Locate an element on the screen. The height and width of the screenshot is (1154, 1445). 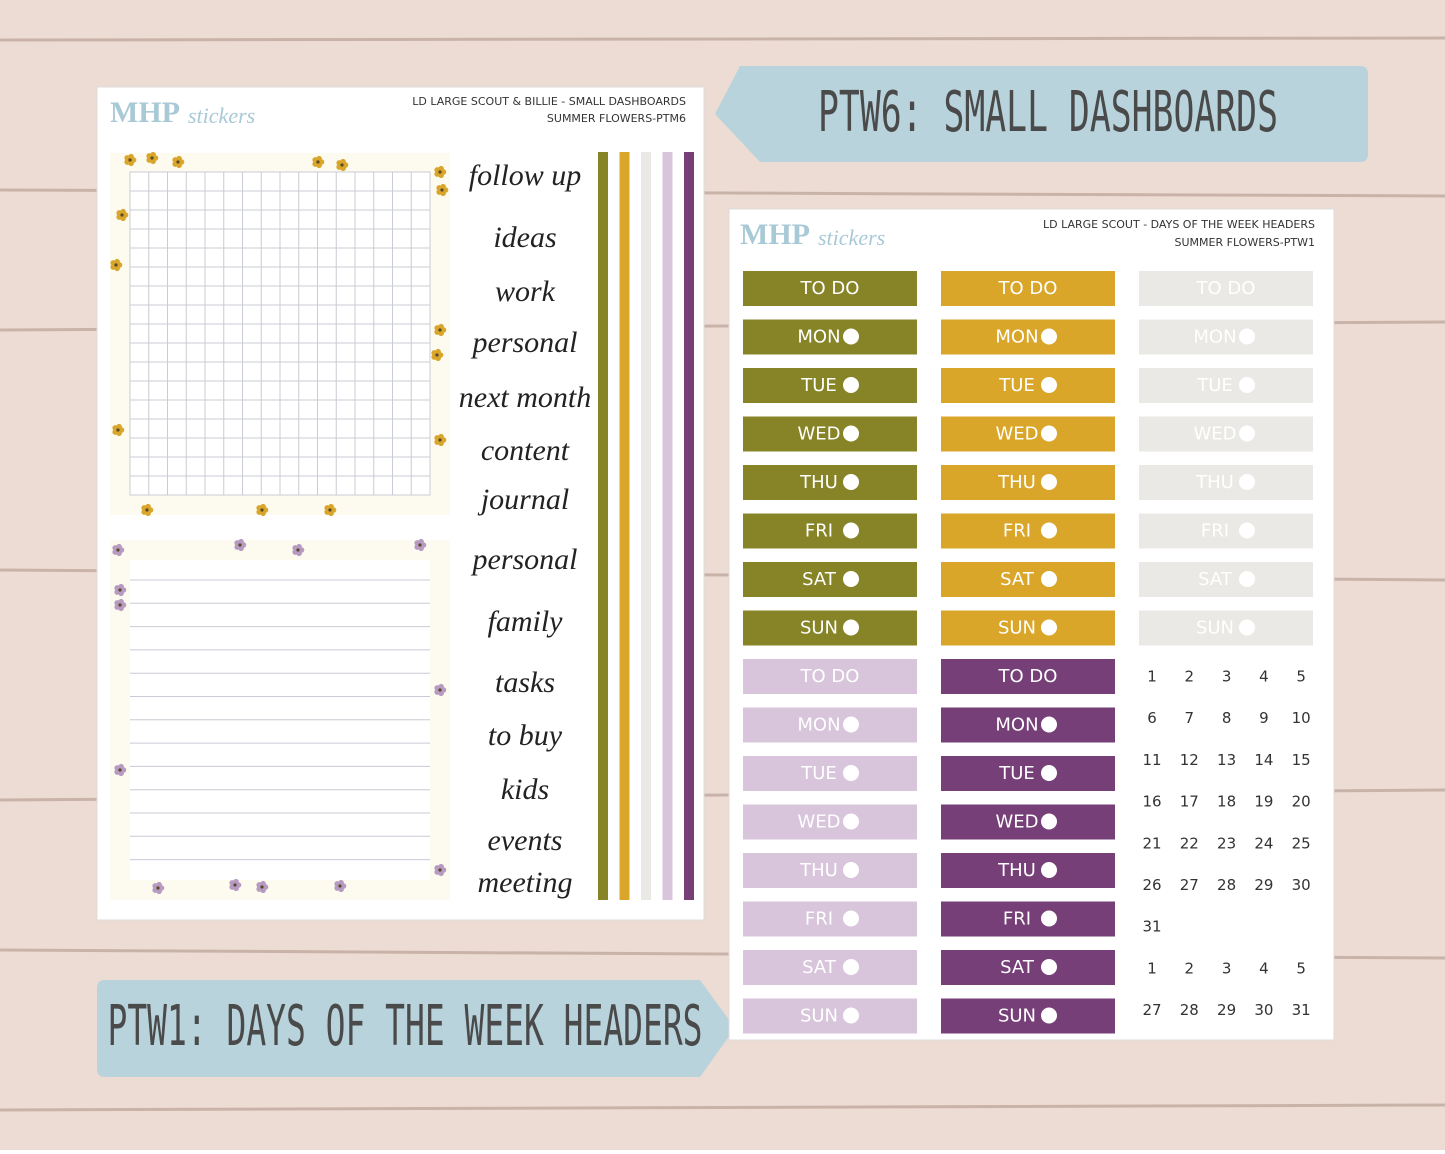
sticker-word: meeting is located at coordinates (525, 882).